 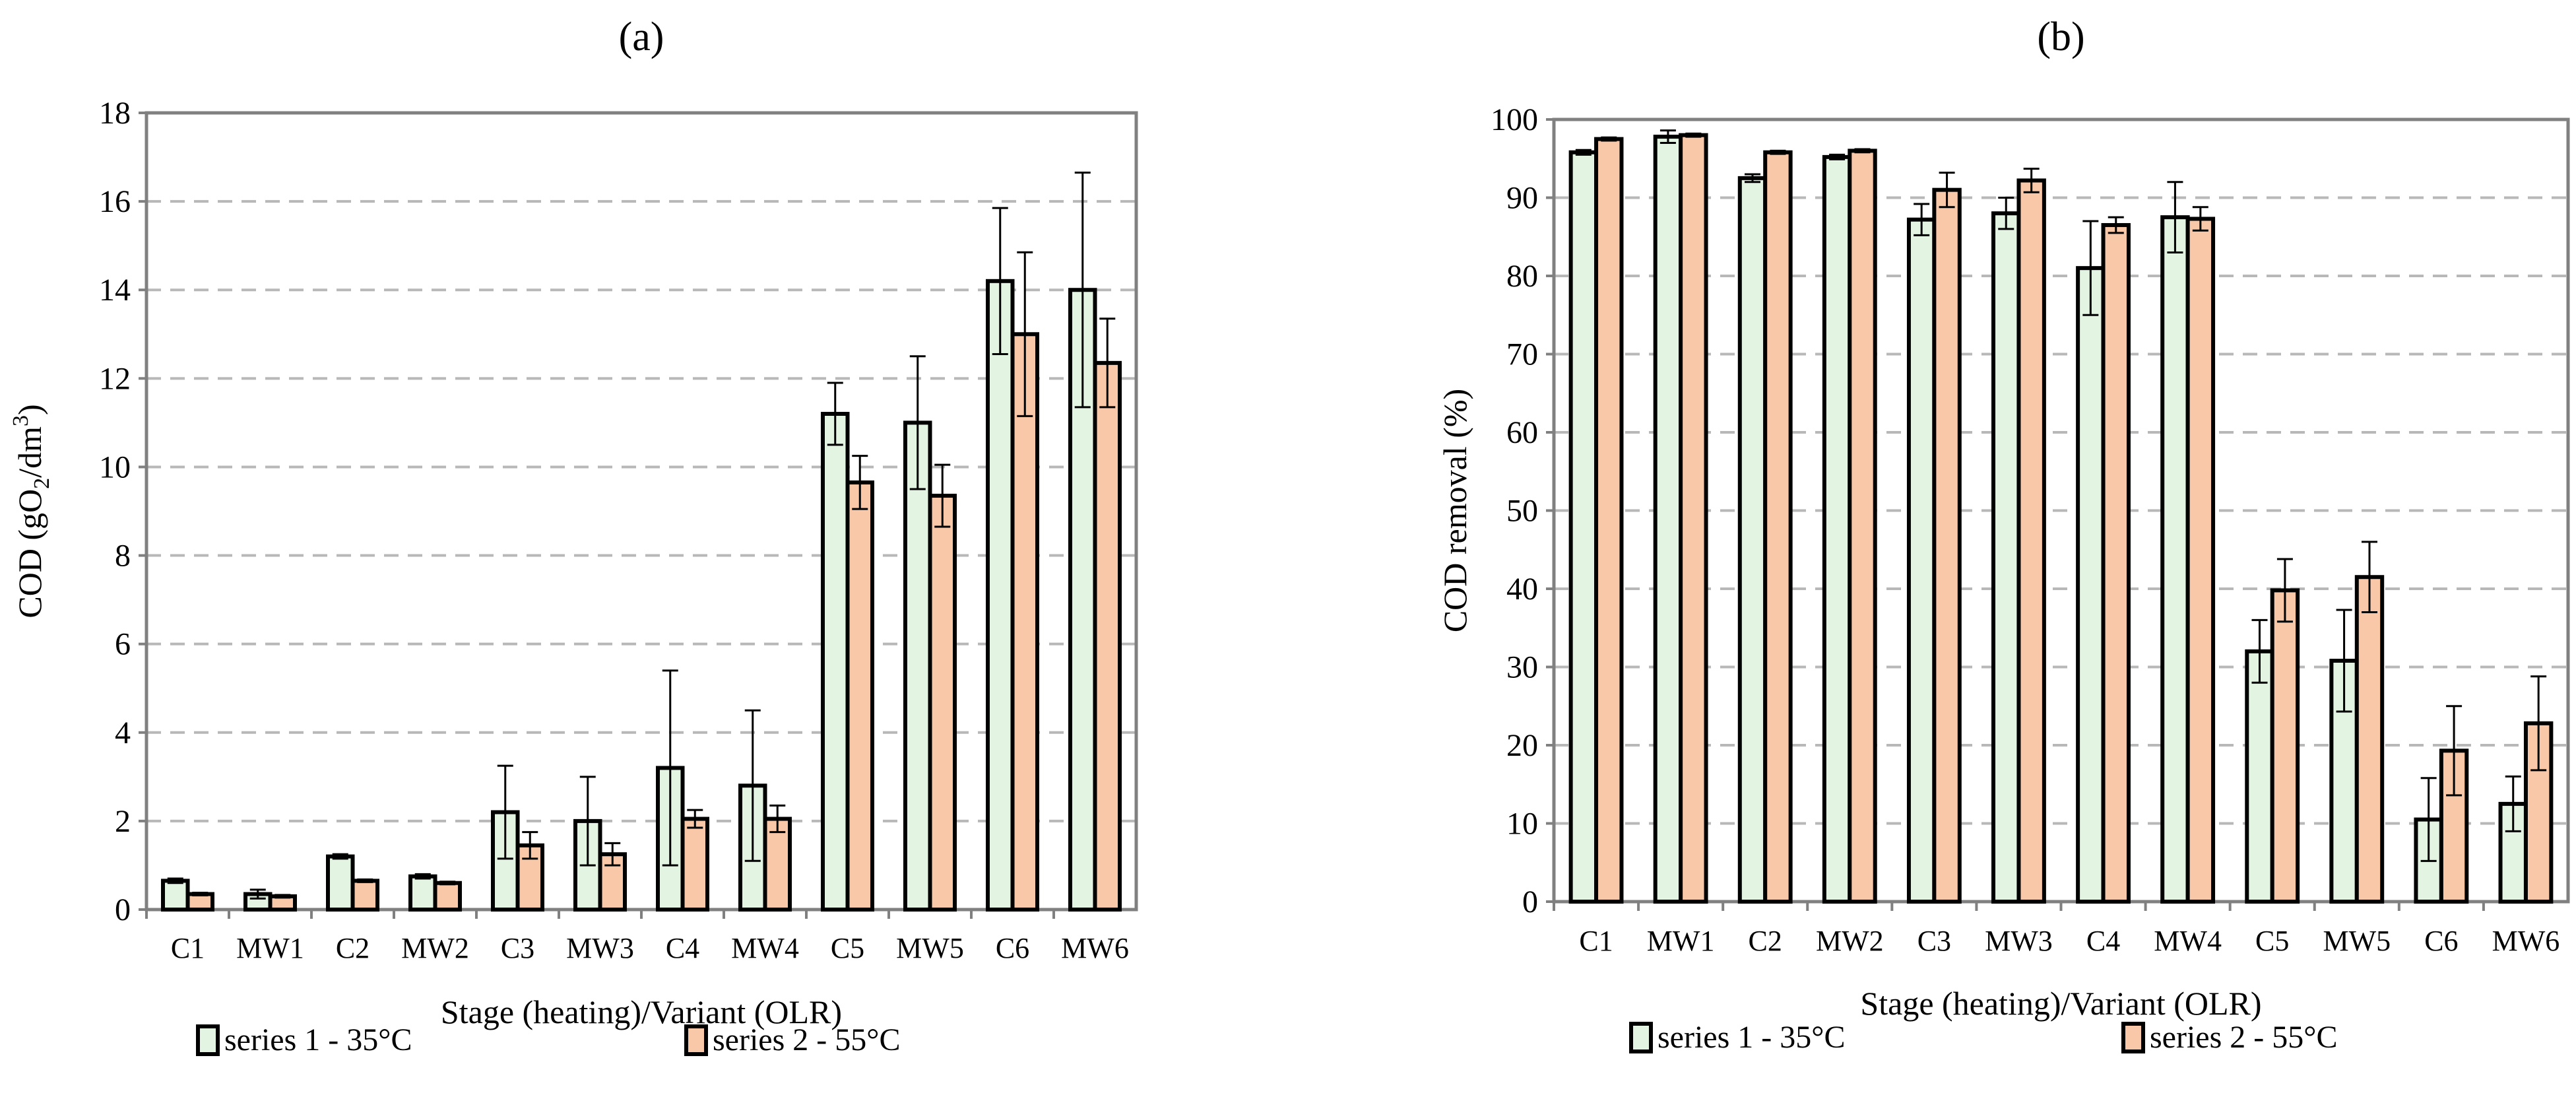 What do you see at coordinates (123, 733) in the screenshot?
I see `y-tick-label: 4` at bounding box center [123, 733].